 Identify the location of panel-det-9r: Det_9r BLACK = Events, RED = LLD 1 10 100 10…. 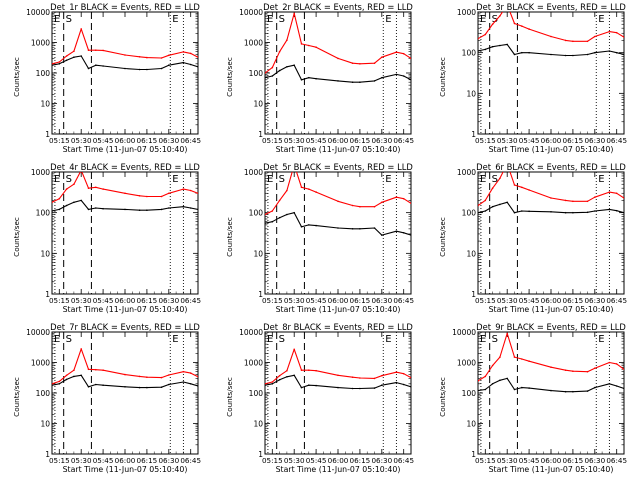
(532, 398).